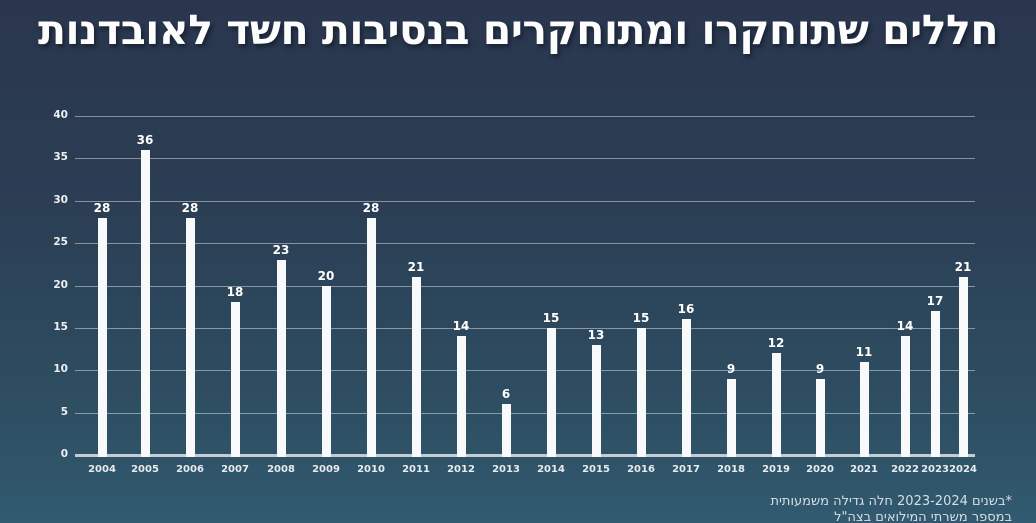  I want to click on bar-2021, so click(864, 409).